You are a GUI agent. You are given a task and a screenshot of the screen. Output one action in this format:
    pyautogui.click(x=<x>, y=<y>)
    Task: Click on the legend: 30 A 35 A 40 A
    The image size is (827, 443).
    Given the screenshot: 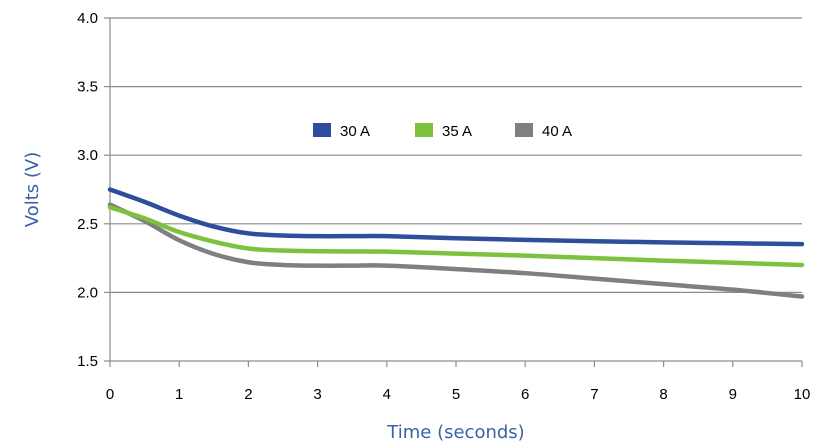 What is the action you would take?
    pyautogui.click(x=442, y=131)
    